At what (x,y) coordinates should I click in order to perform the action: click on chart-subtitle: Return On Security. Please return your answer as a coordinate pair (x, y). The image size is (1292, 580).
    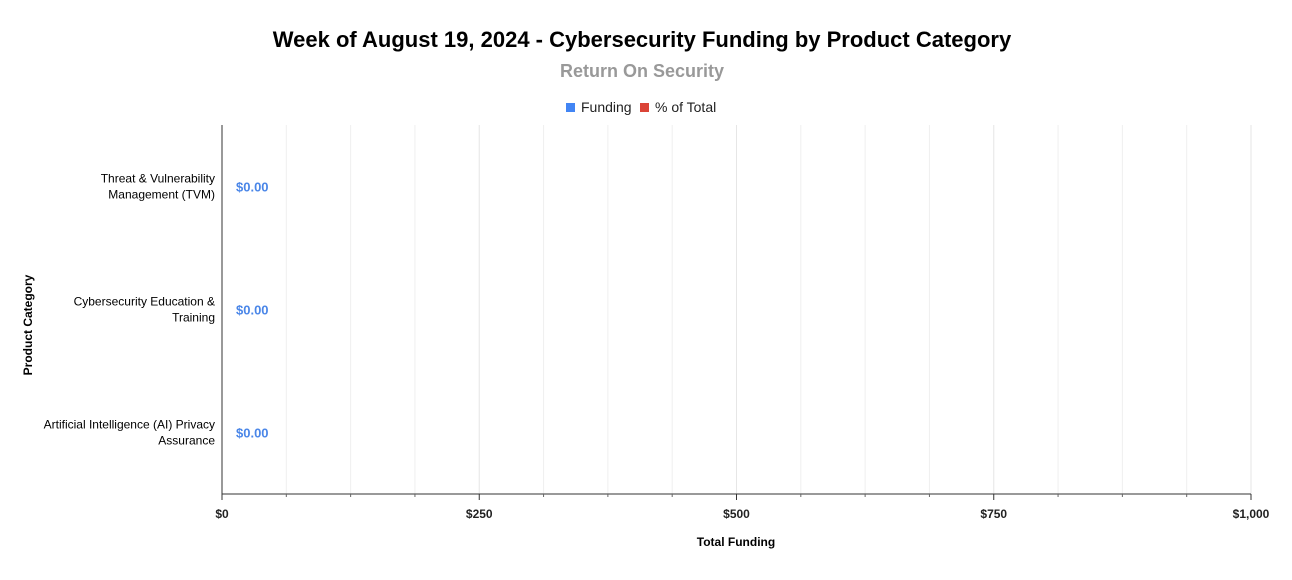
    Looking at the image, I should click on (642, 71).